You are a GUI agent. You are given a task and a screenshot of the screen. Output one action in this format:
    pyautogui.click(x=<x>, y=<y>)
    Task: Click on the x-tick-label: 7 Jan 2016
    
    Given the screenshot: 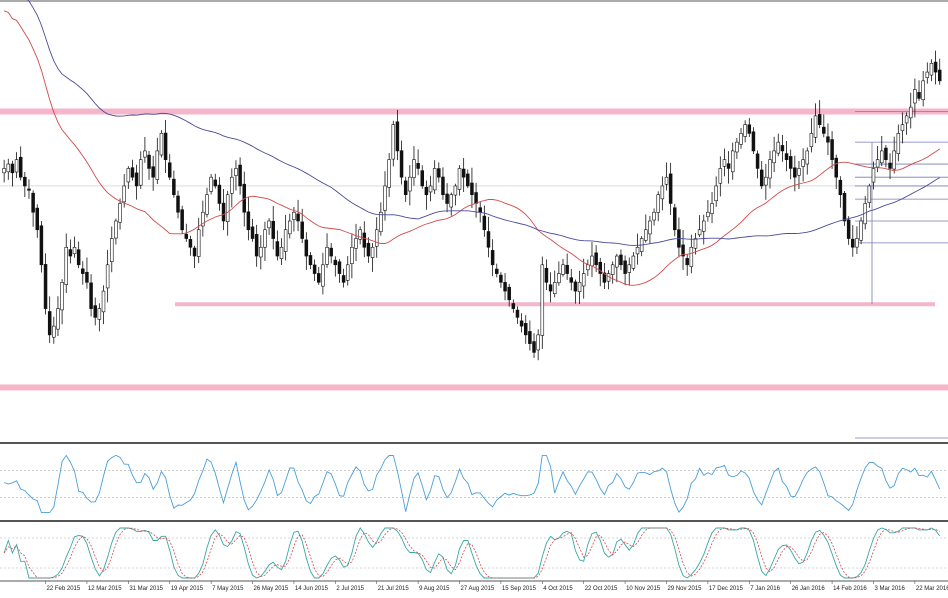 What is the action you would take?
    pyautogui.click(x=765, y=589)
    